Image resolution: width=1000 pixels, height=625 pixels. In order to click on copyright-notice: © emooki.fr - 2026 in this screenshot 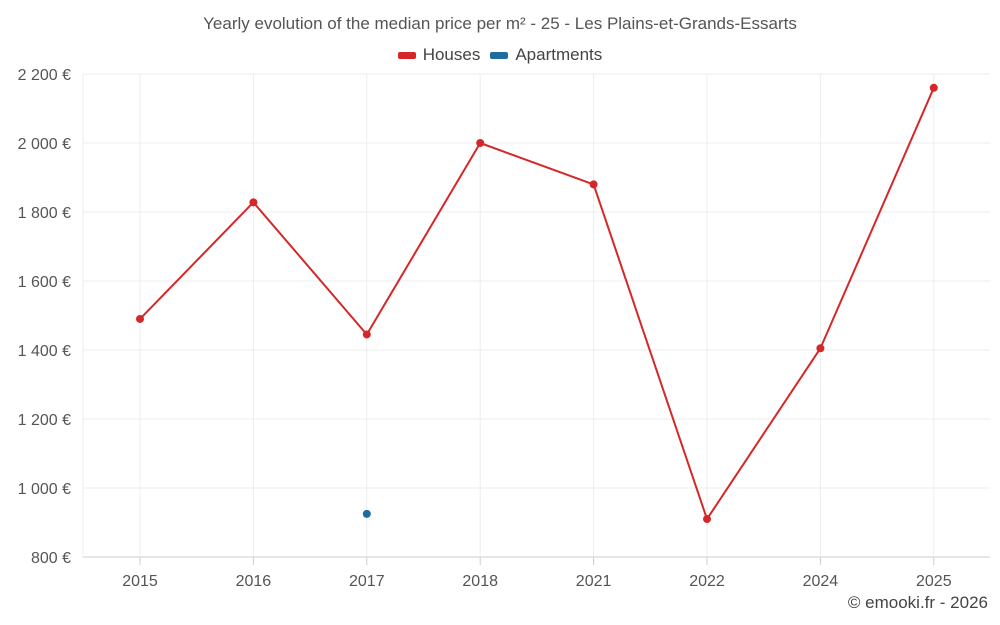, I will do `click(917, 602)`.